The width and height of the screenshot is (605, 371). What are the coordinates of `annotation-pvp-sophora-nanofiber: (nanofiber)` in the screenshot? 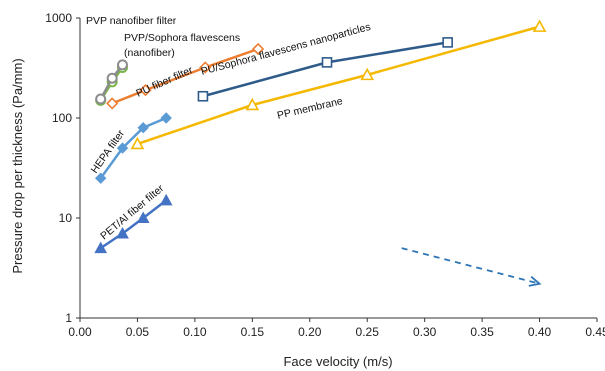 It's located at (149, 53).